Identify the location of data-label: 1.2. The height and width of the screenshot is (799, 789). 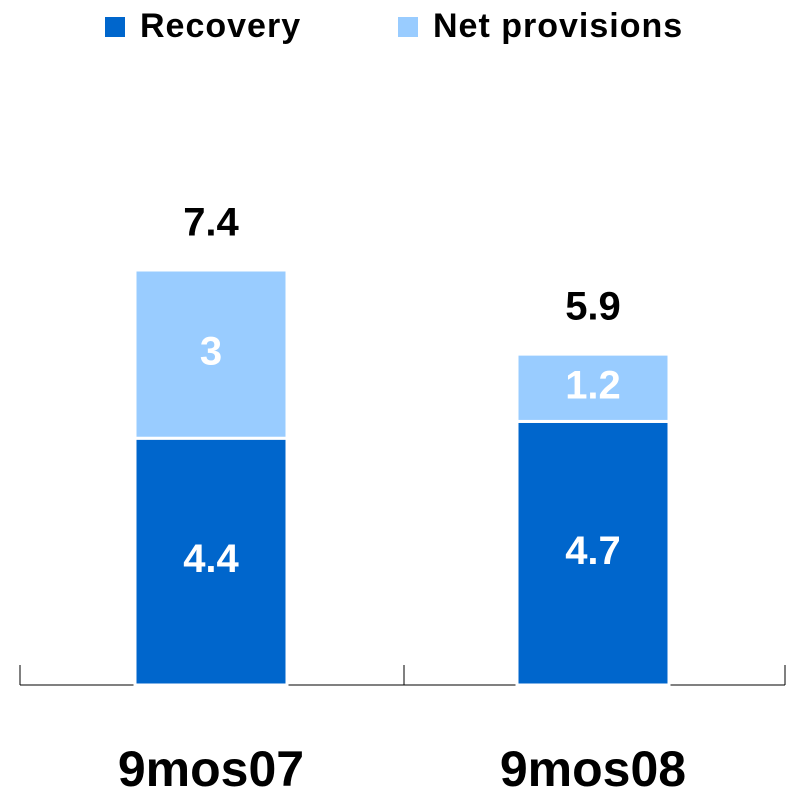
(593, 385).